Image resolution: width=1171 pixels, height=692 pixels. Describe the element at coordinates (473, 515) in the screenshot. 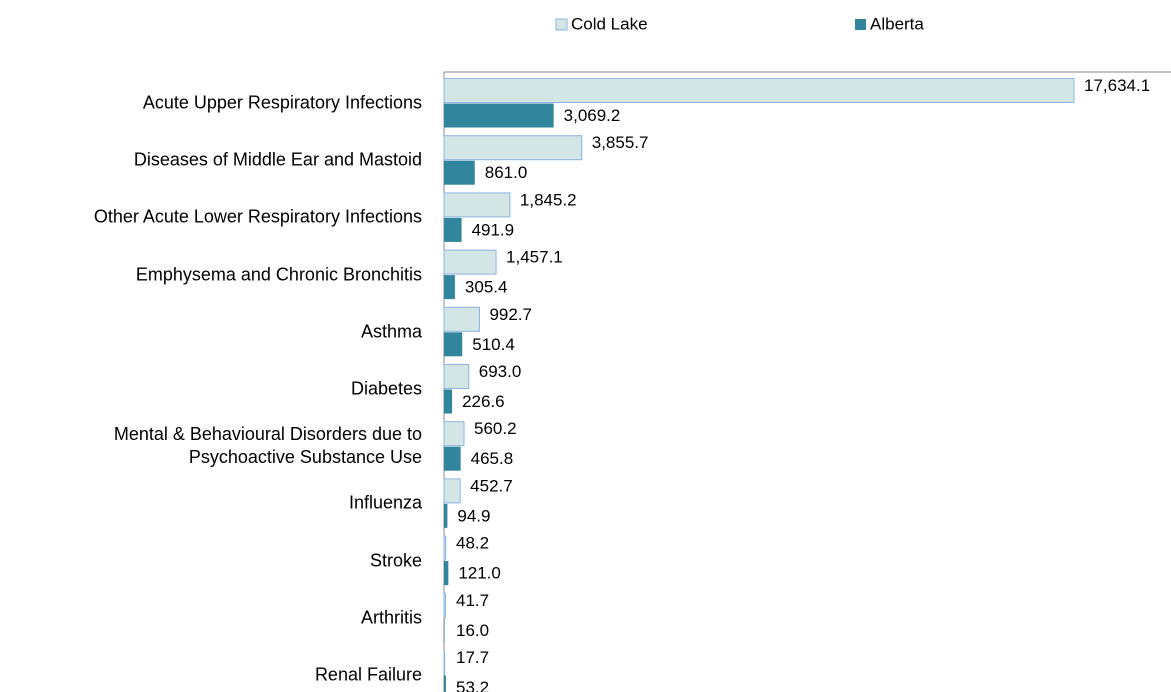

I see `value-label: 94.9` at that location.